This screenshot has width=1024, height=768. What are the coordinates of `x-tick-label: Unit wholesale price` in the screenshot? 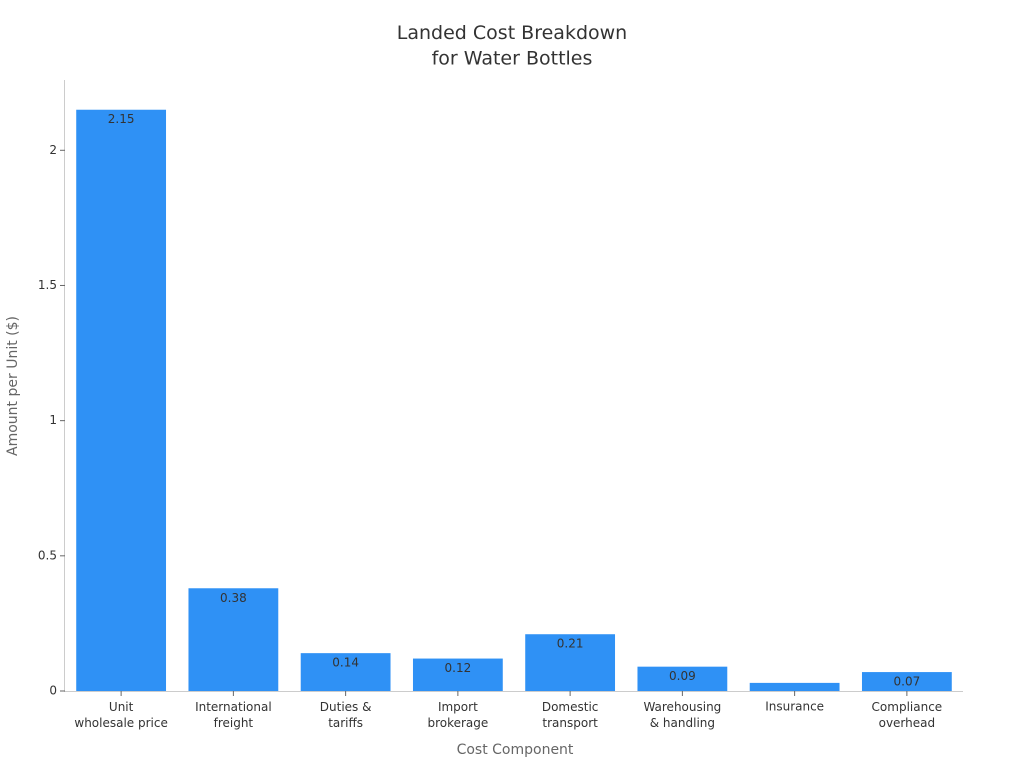 It's located at (120, 715).